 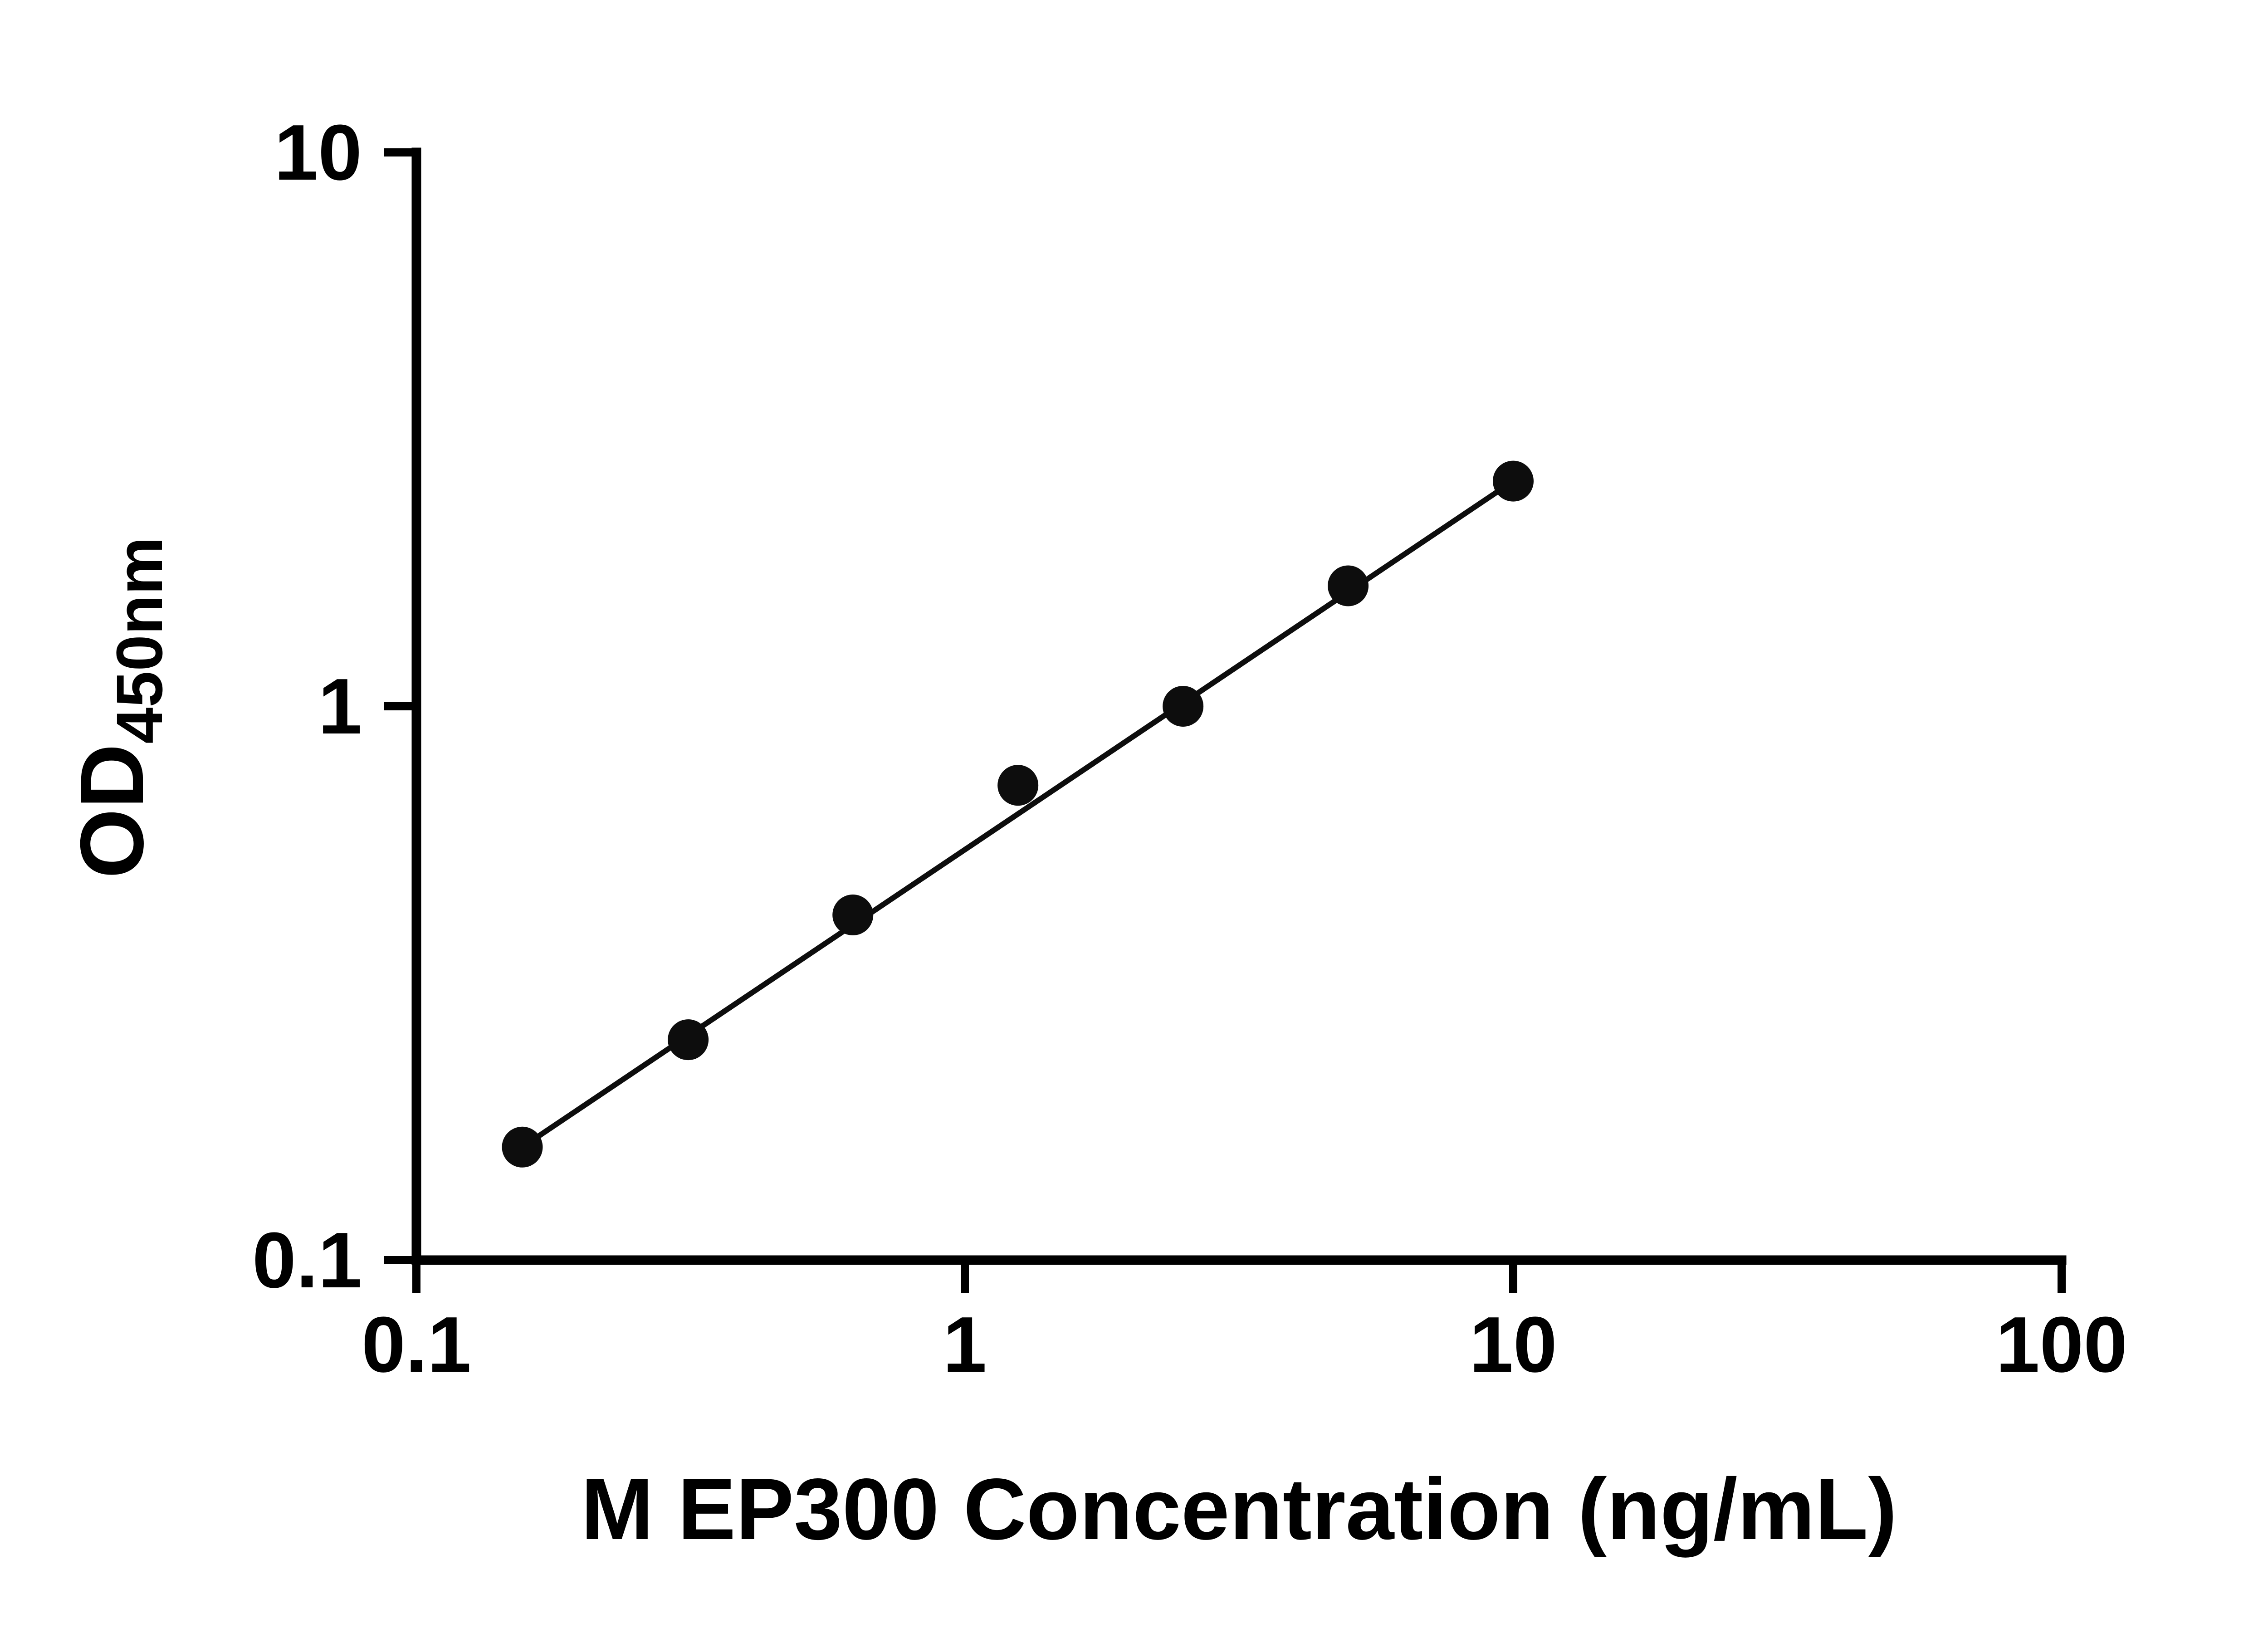 I want to click on y-axis-title-subscript: 450nm, so click(x=140, y=640).